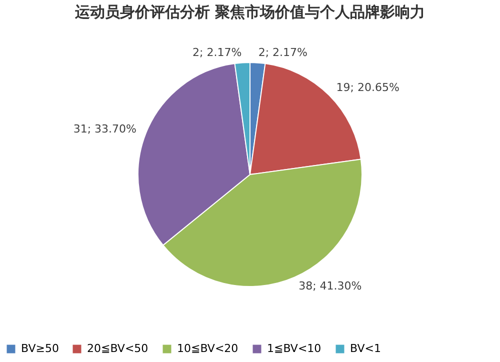 This screenshot has height=362, width=500. What do you see at coordinates (330, 285) in the screenshot?
I see `data-label: 38; 41.30%` at bounding box center [330, 285].